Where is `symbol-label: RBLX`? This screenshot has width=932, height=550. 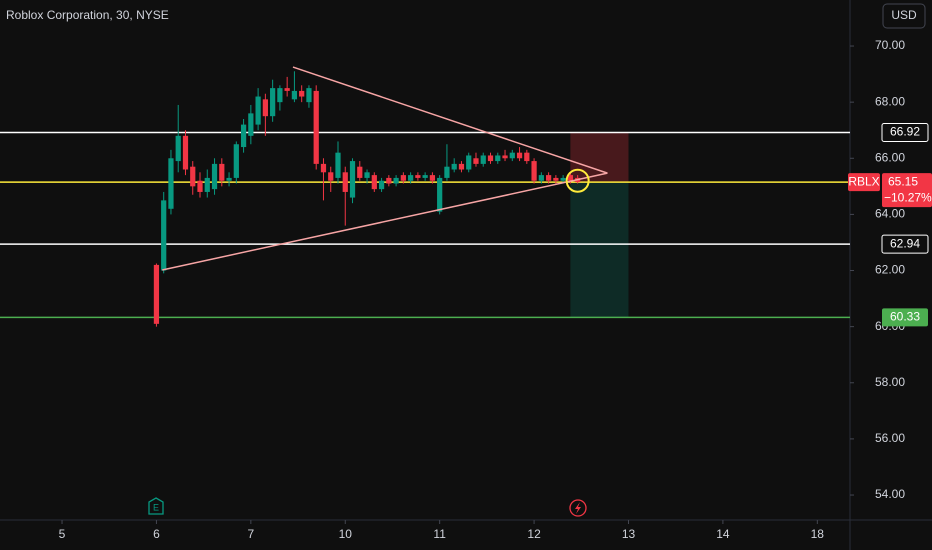 symbol-label: RBLX is located at coordinates (863, 181).